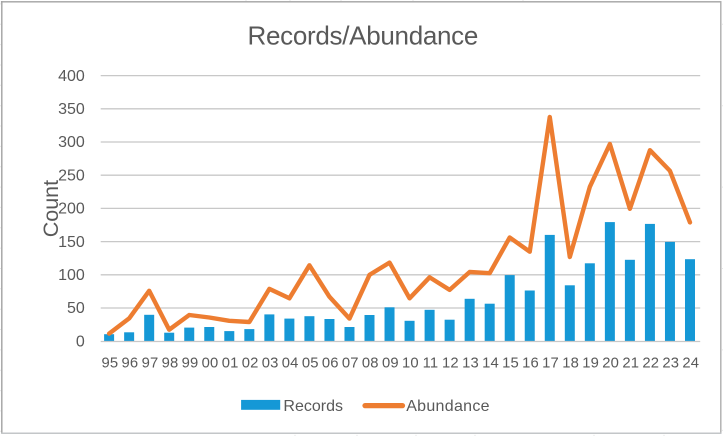 The height and width of the screenshot is (436, 723). What do you see at coordinates (170, 364) in the screenshot?
I see `svg-text: 98` at bounding box center [170, 364].